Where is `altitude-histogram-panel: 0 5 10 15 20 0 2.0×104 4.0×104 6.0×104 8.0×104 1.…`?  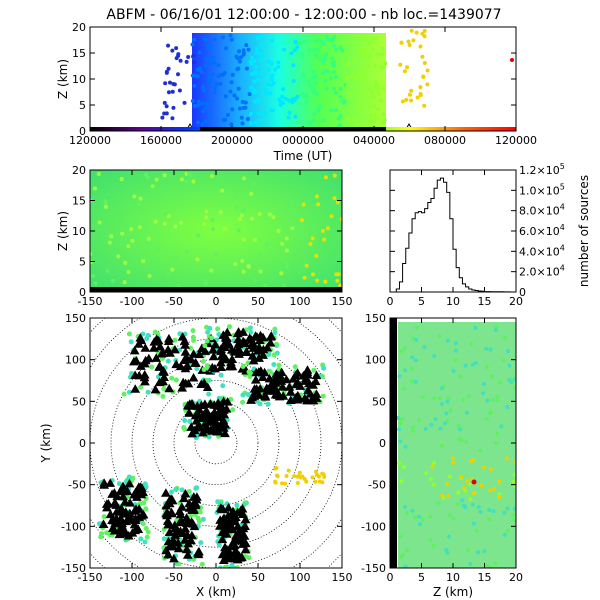
altitude-histogram-panel: 0 5 10 15 20 0 2.0×104 4.0×104 6.0×104 8.0×104 1.… is located at coordinates (489, 235).